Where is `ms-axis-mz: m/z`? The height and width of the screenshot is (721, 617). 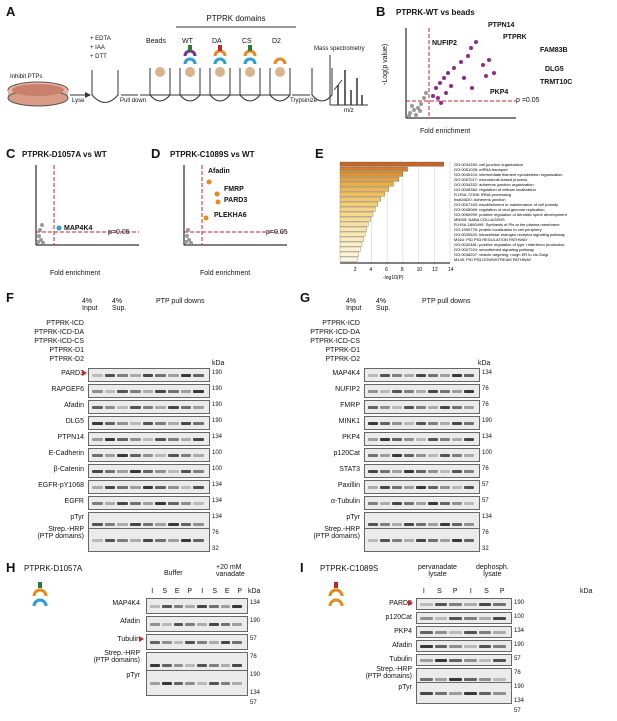 ms-axis-mz: m/z is located at coordinates (349, 111).